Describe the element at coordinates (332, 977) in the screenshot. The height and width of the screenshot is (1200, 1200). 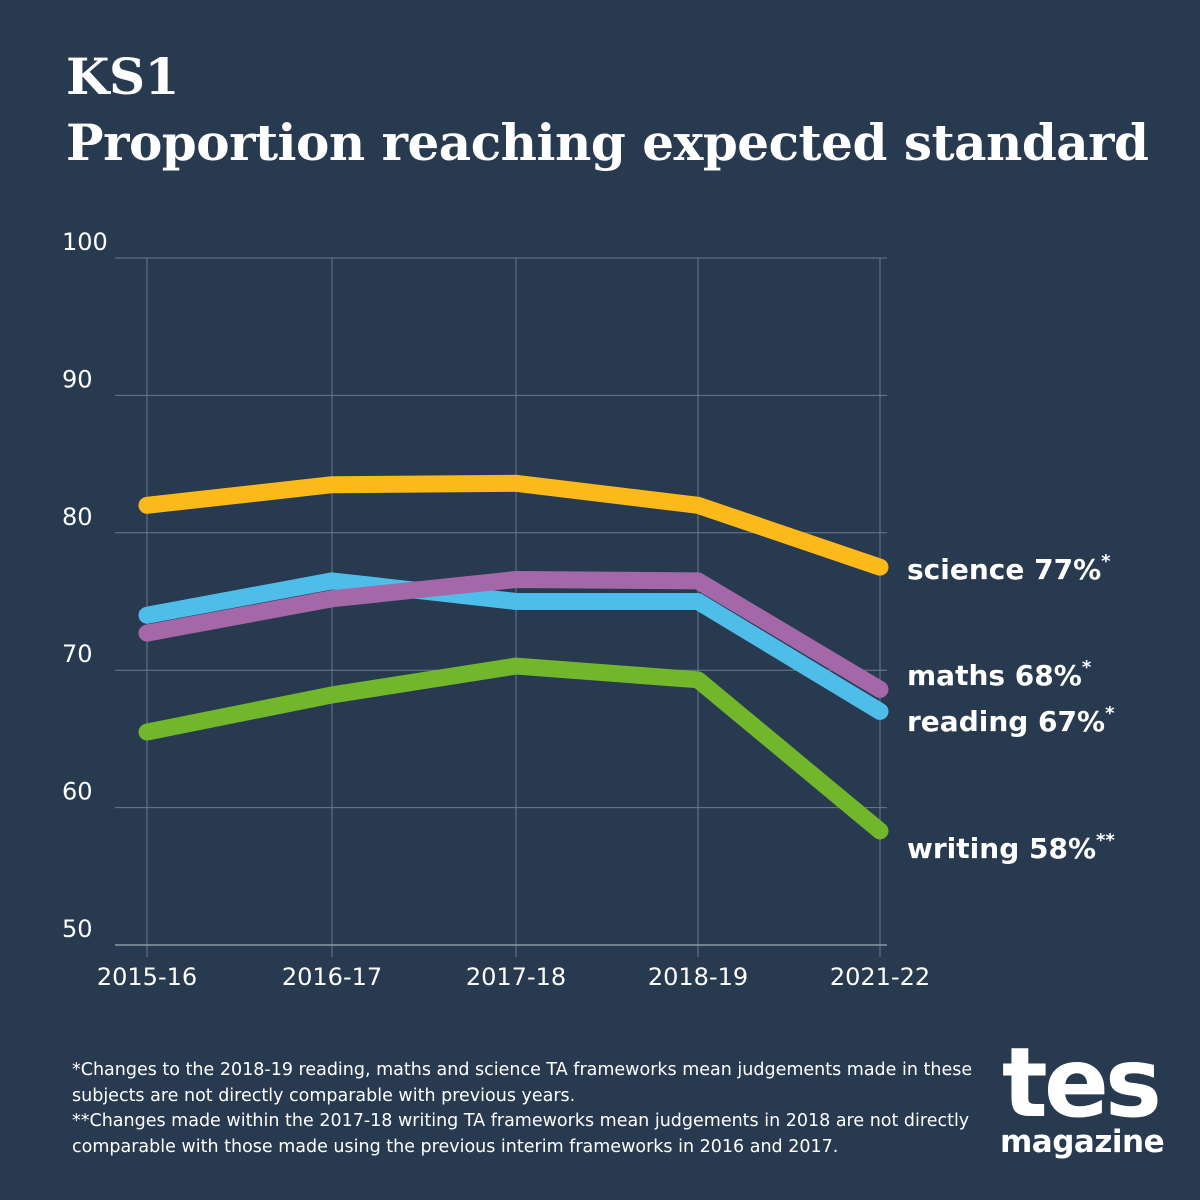
I see `x-tick-label: 2016-17` at that location.